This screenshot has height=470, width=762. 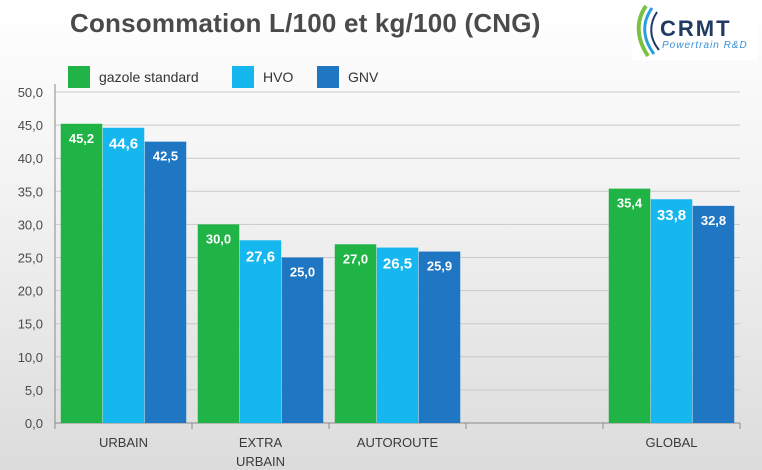 I want to click on x-category-label: GLOBAL, so click(x=671, y=442).